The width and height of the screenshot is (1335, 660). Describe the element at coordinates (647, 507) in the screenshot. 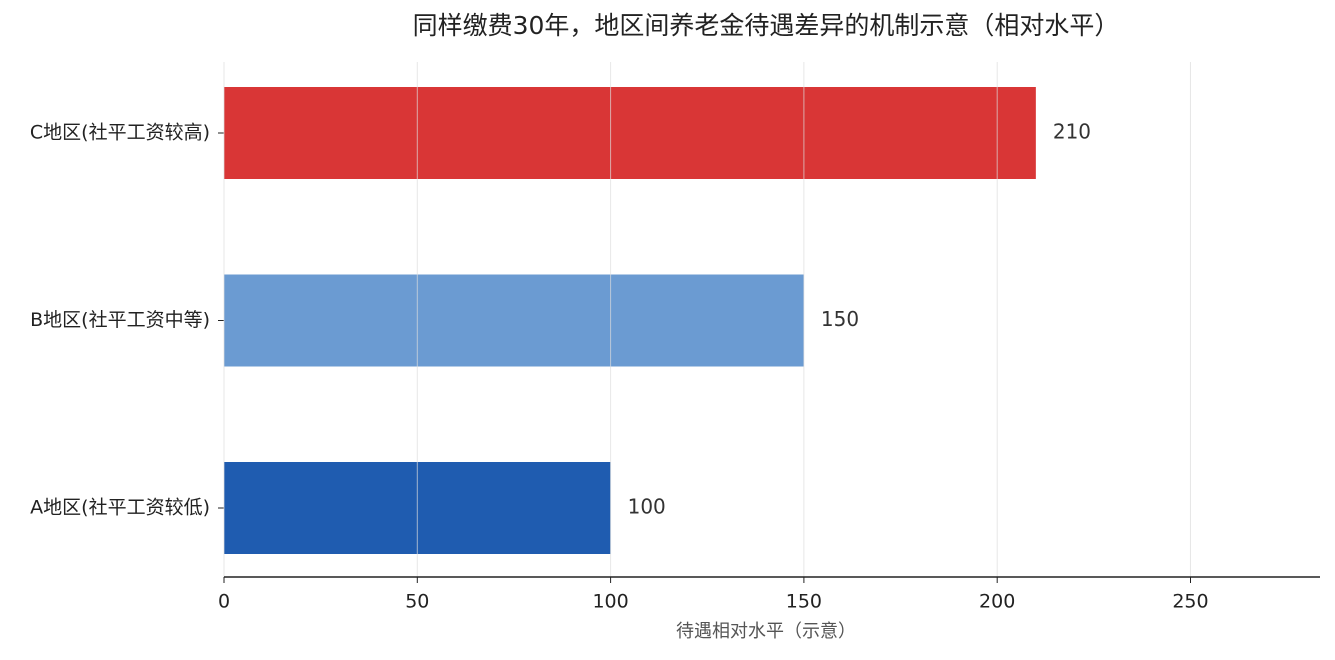

I see `value-label: 100` at that location.